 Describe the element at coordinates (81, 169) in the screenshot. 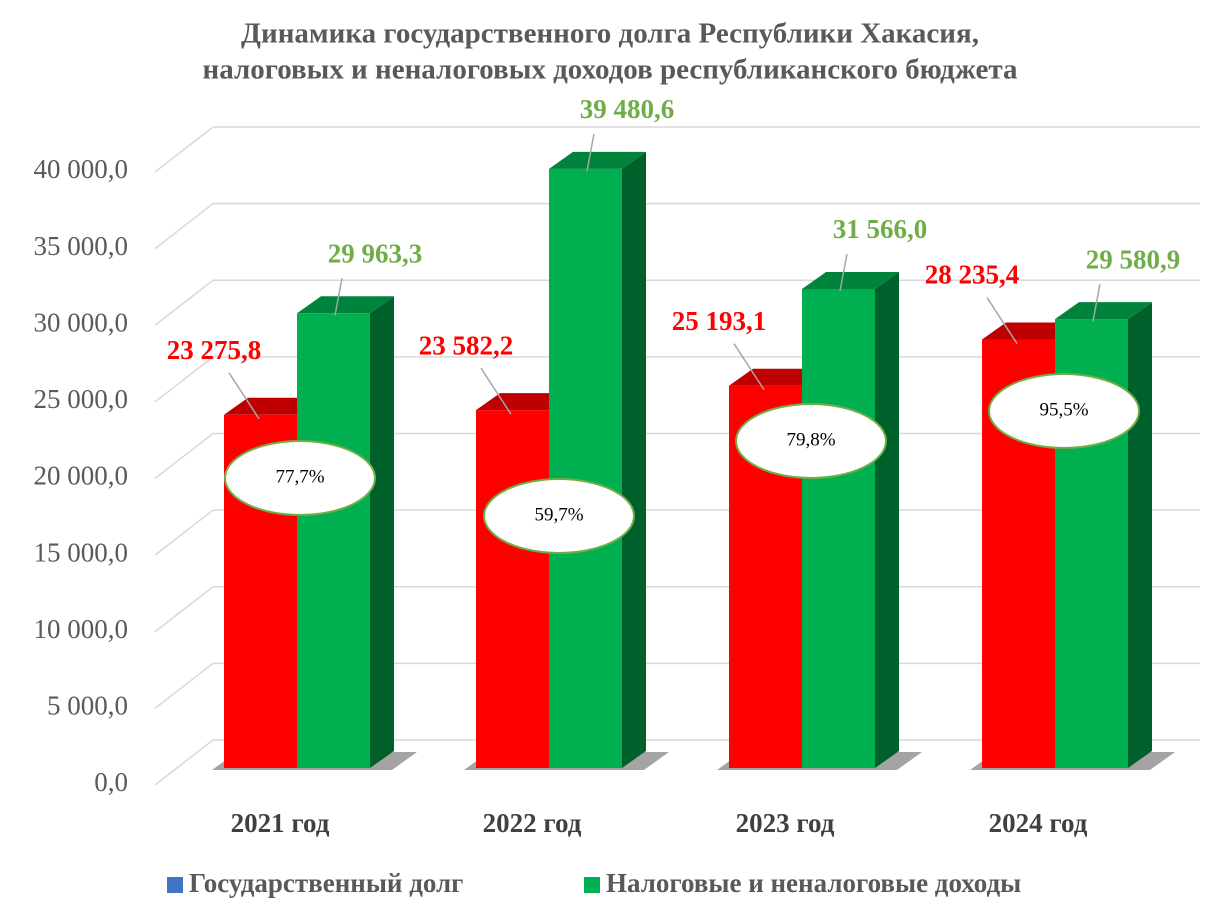

I see `y-tick-label: 40 000,0` at that location.